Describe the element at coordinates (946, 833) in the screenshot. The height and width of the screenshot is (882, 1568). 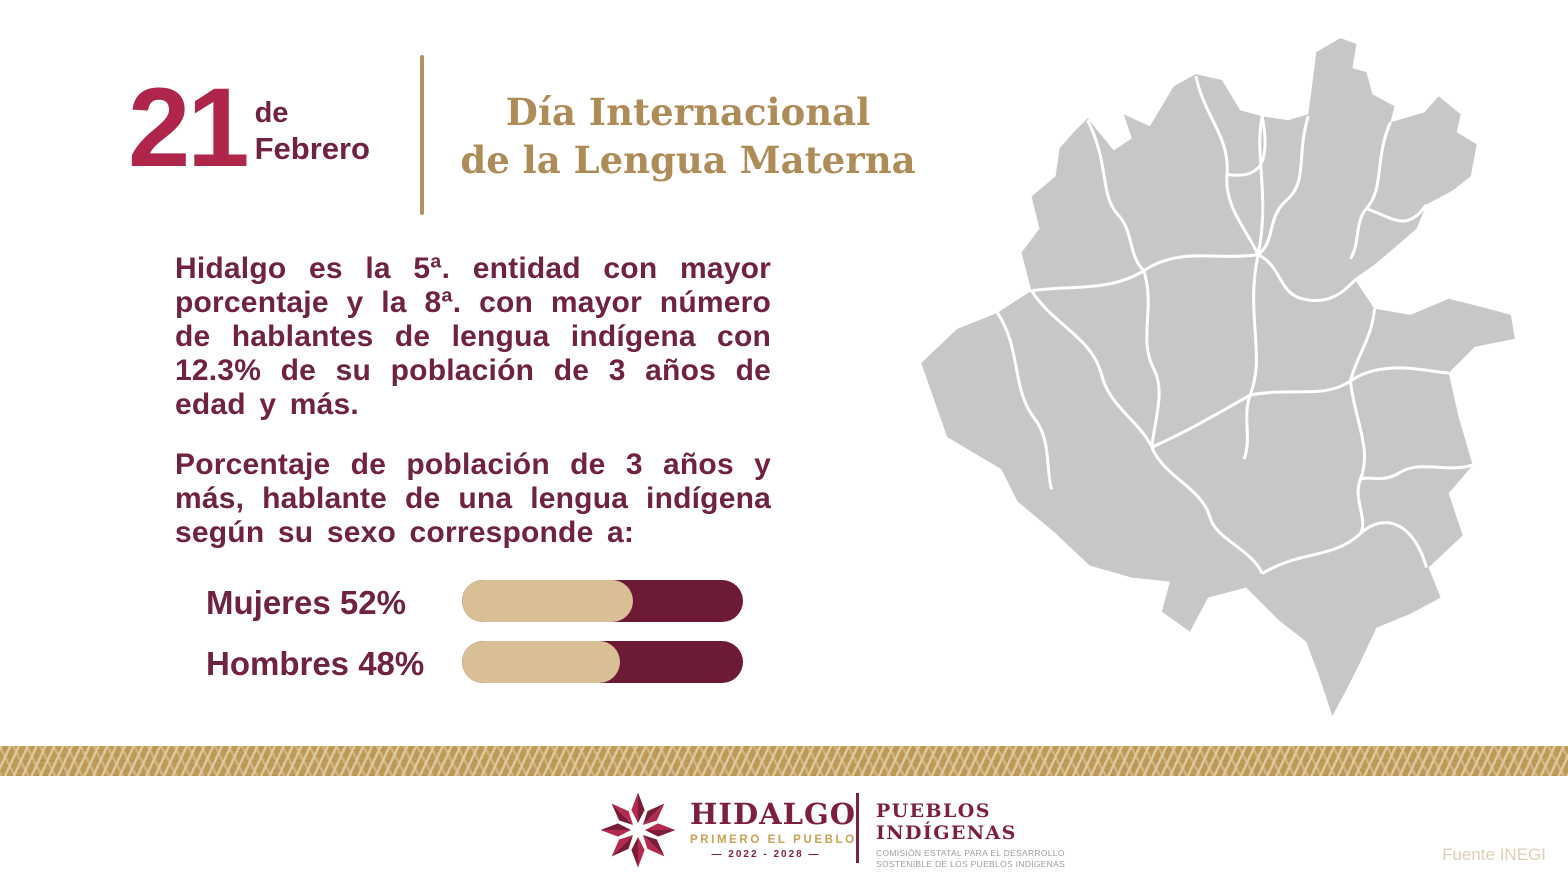
I see `org-line2: INDÍGENAS` at that location.